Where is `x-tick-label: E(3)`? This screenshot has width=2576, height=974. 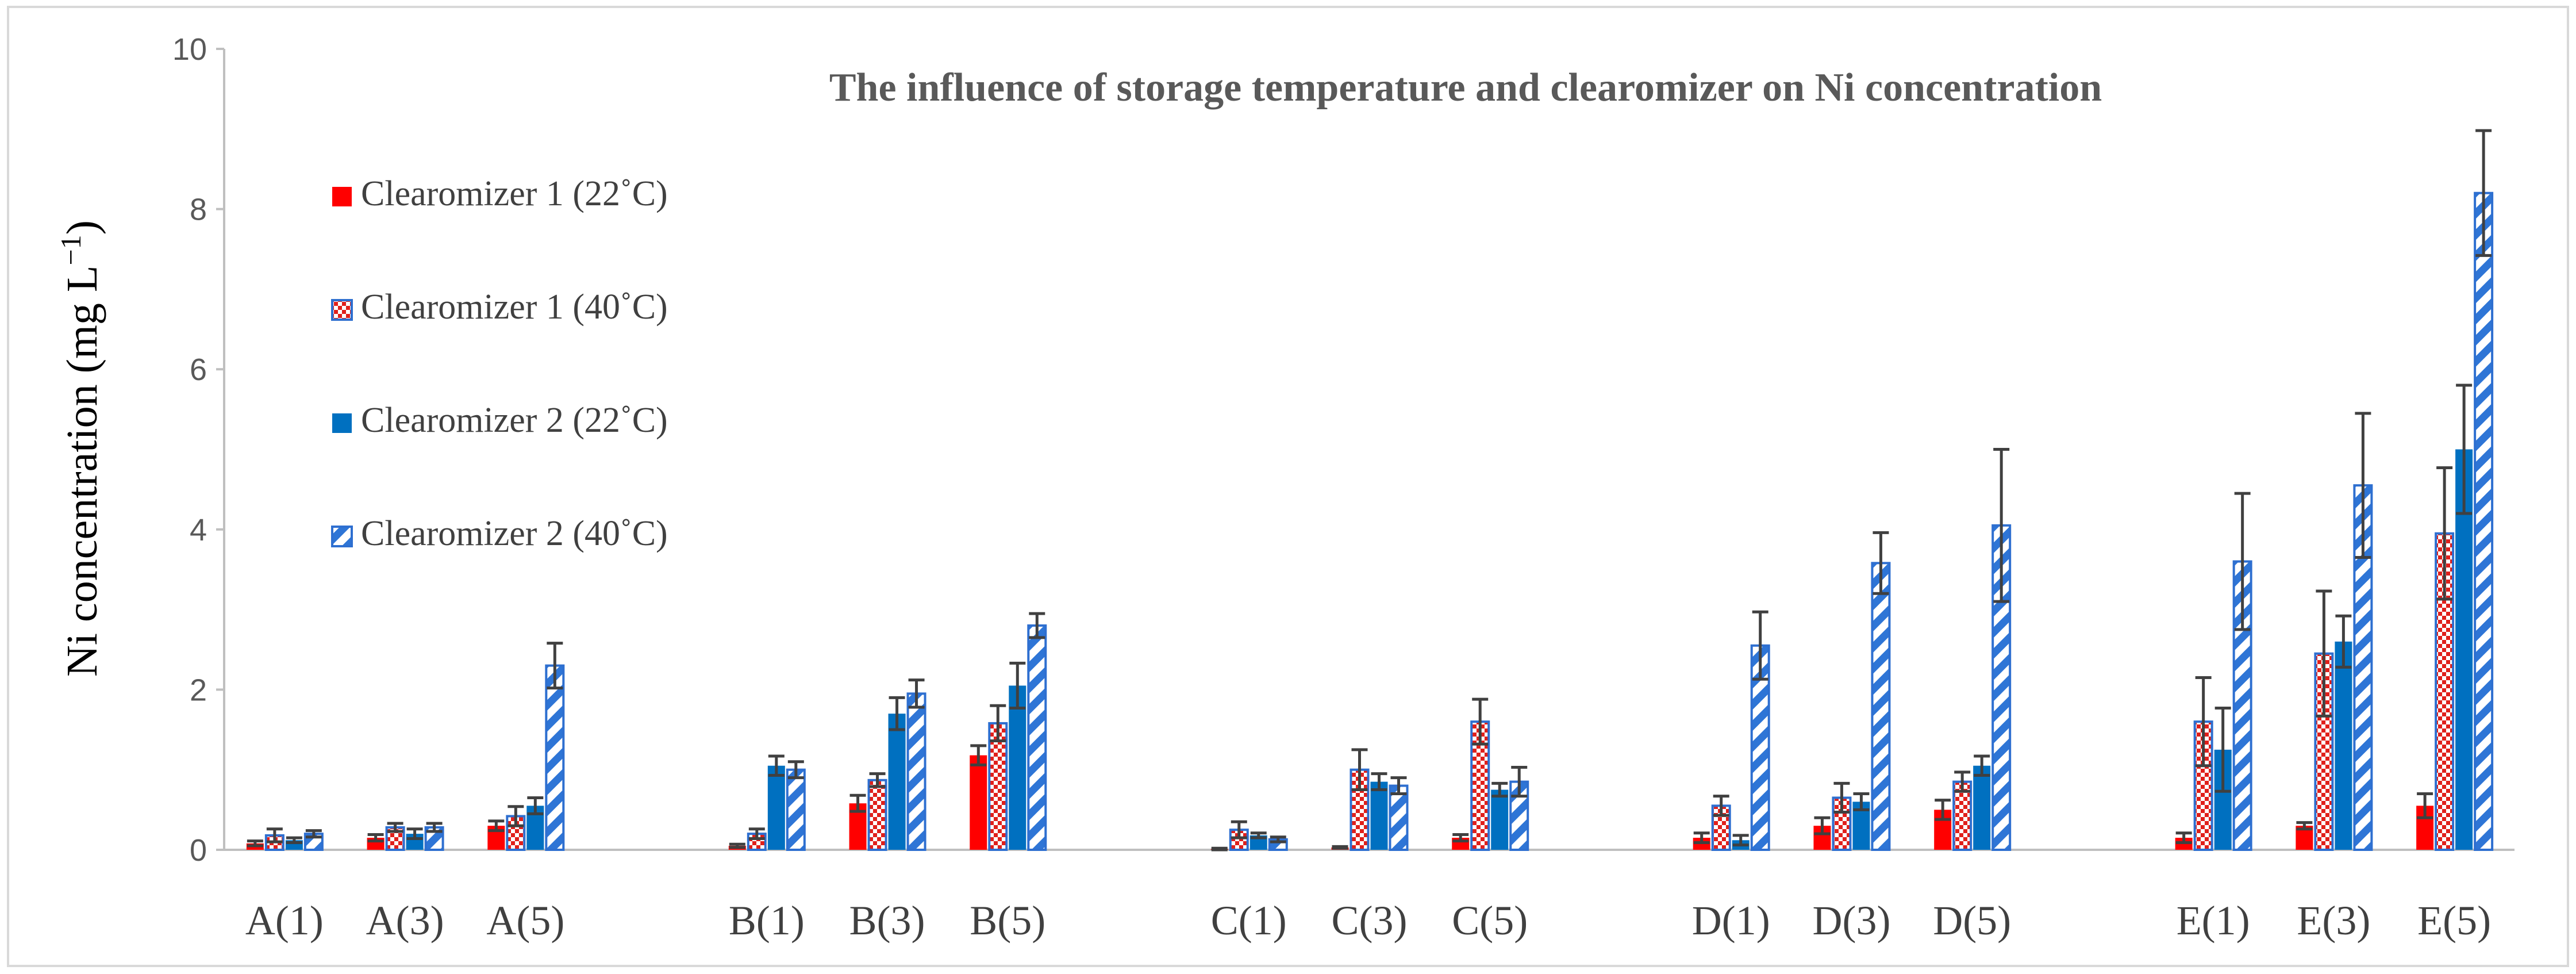
x-tick-label: E(3) is located at coordinates (2333, 921).